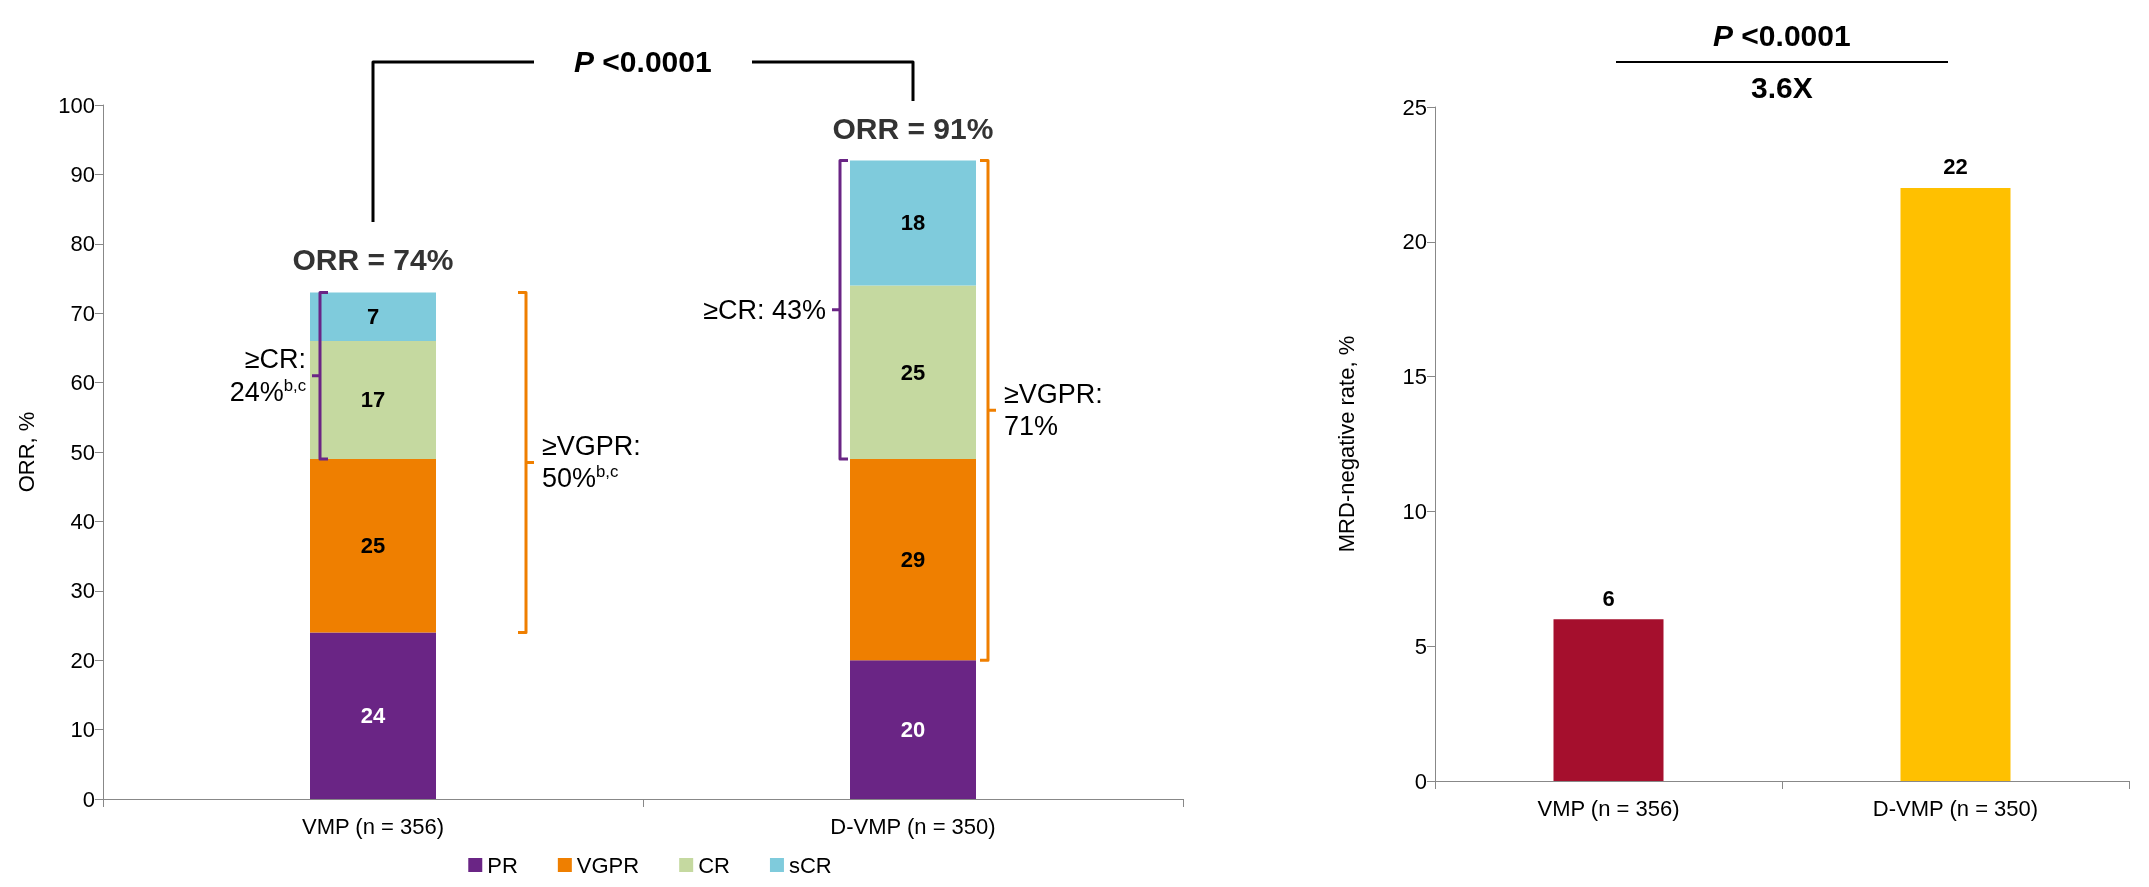  Describe the element at coordinates (592, 462) in the screenshot. I see `annotation: ≥VGPR: 50%$^{b,c}$` at that location.